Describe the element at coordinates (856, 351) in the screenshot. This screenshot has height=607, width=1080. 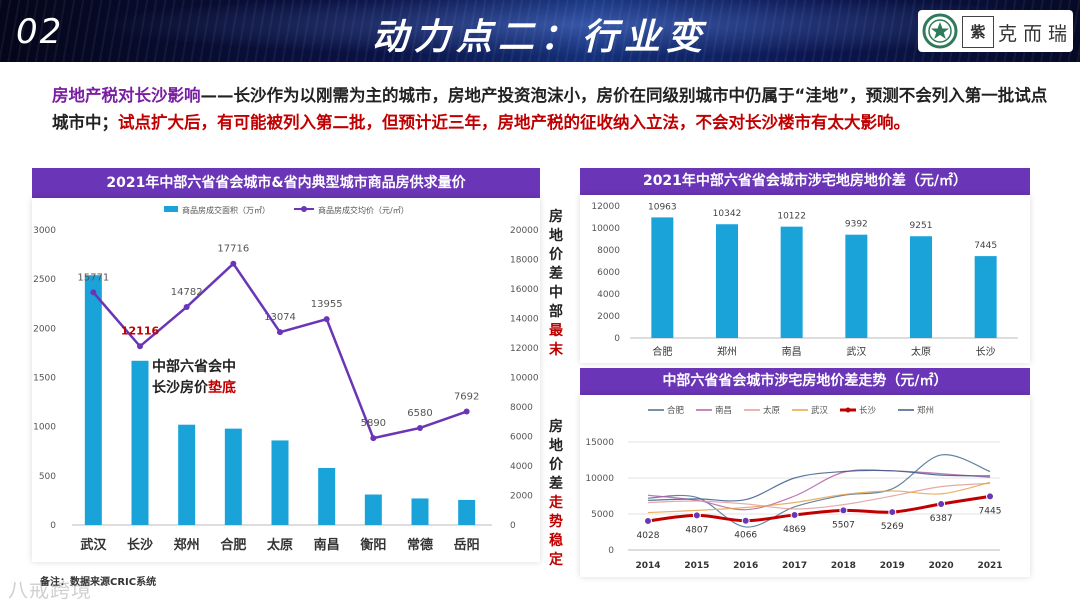
I see `x-tick-武汉: 武汉` at that location.